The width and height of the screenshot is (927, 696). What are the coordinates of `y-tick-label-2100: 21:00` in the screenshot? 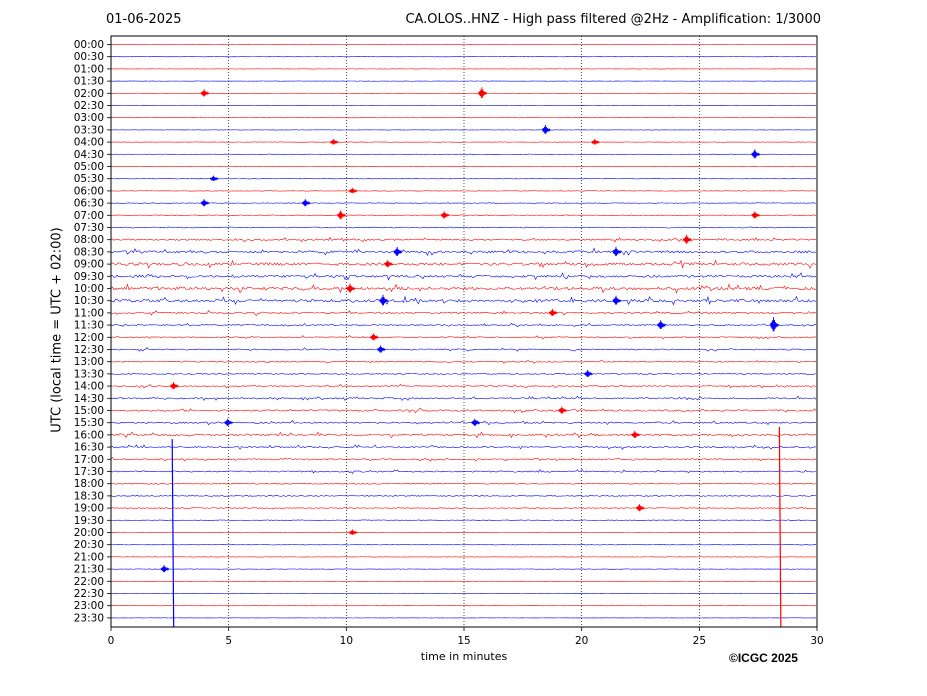 It's located at (89, 557).